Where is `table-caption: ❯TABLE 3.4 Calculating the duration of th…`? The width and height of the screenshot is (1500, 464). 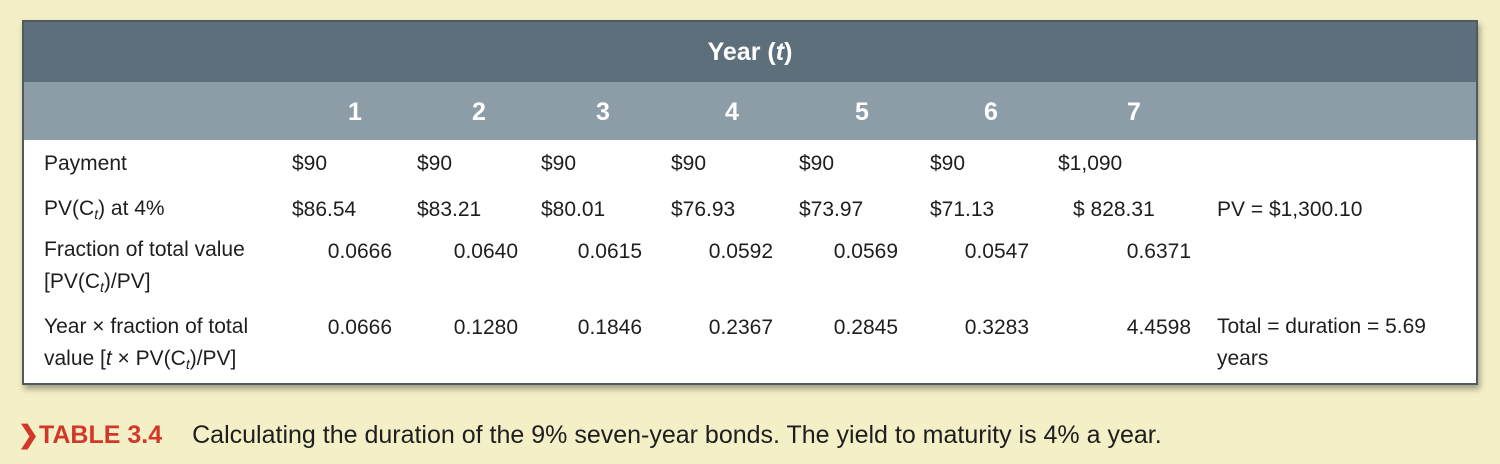 table-caption: ❯TABLE 3.4 Calculating the duration of th… is located at coordinates (590, 435).